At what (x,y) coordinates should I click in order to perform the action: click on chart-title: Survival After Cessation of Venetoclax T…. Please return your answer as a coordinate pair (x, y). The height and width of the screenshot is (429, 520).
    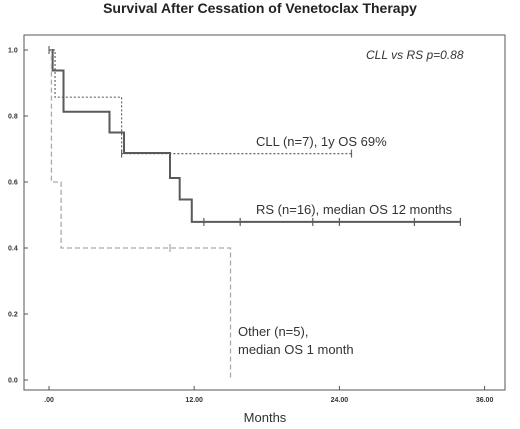
    Looking at the image, I should click on (260, 8).